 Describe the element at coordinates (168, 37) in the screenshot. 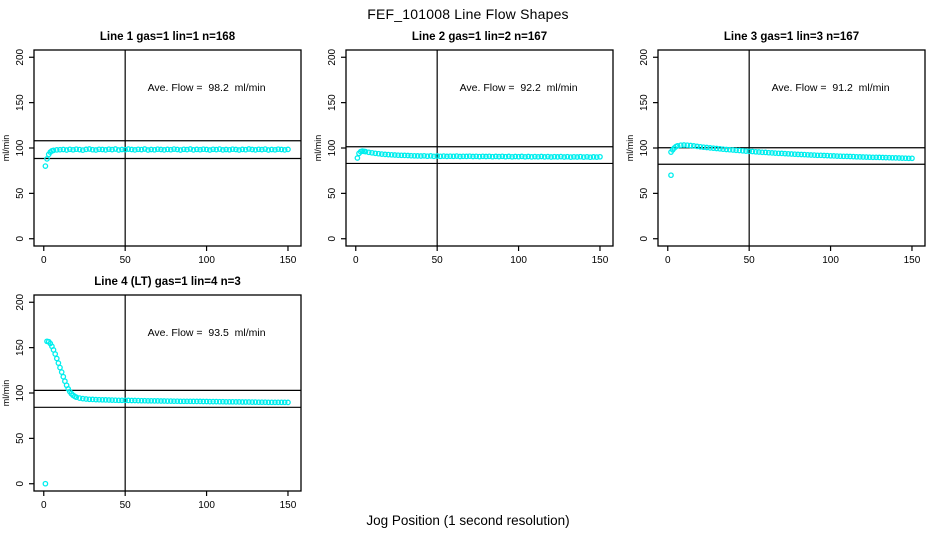

I see `subplot-title: Line 1 gas=1 lin=1 n=168` at that location.